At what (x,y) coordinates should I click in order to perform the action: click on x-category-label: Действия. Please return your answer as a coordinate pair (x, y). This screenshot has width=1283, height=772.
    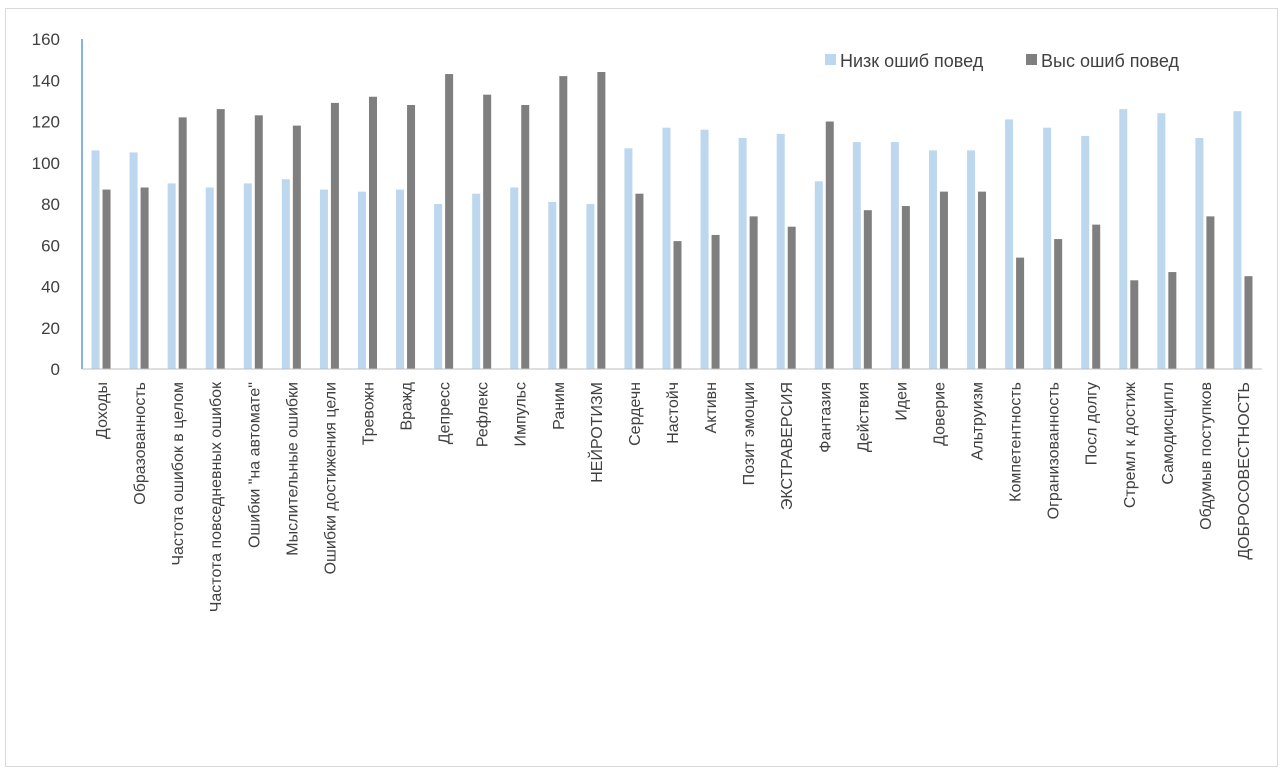
    Looking at the image, I should click on (863, 417).